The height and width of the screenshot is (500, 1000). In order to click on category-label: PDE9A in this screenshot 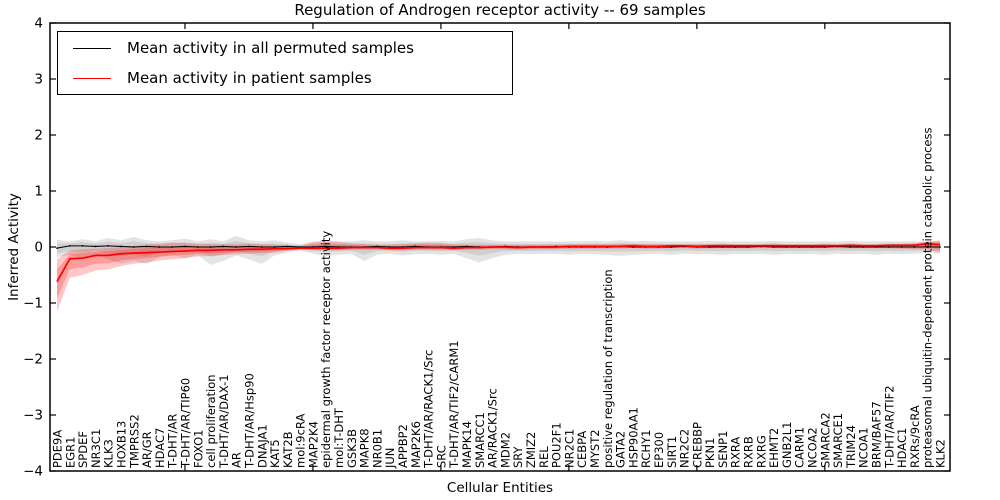, I will do `click(58, 449)`.